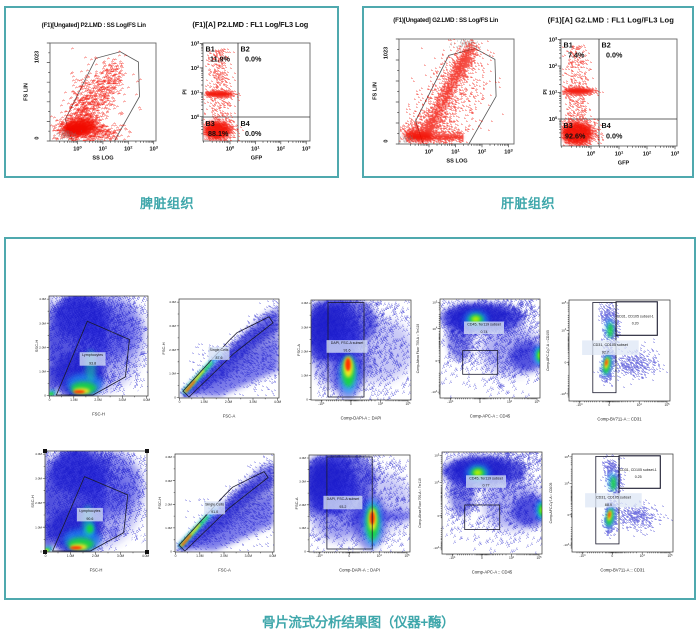 The height and width of the screenshot is (642, 700). Describe the element at coordinates (253, 133) in the screenshot. I see `svg-text: 0.0%` at that location.